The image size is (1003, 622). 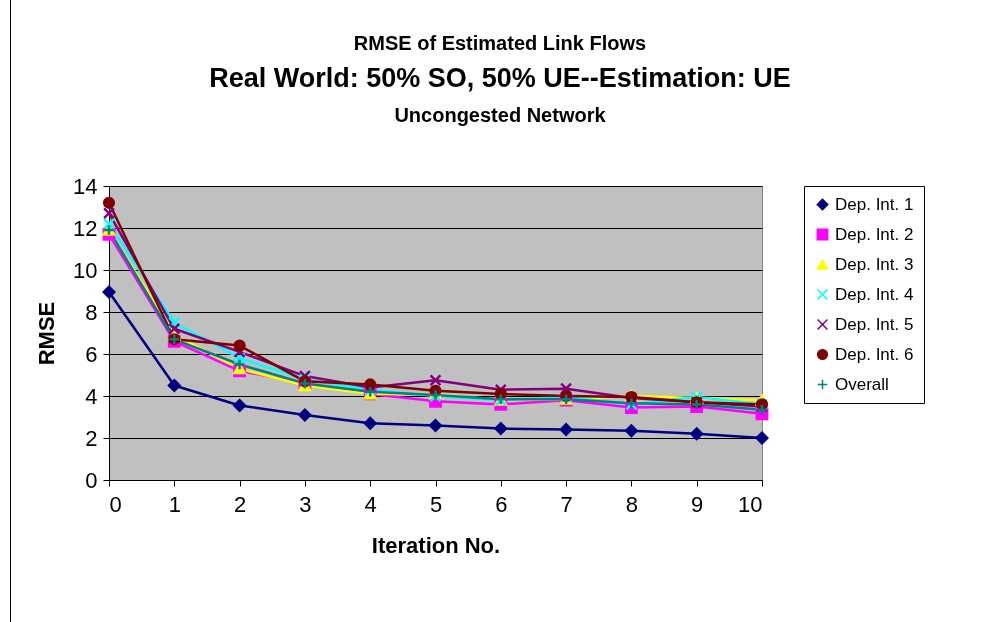 What do you see at coordinates (85, 186) in the screenshot?
I see `y-tick-label: 14` at bounding box center [85, 186].